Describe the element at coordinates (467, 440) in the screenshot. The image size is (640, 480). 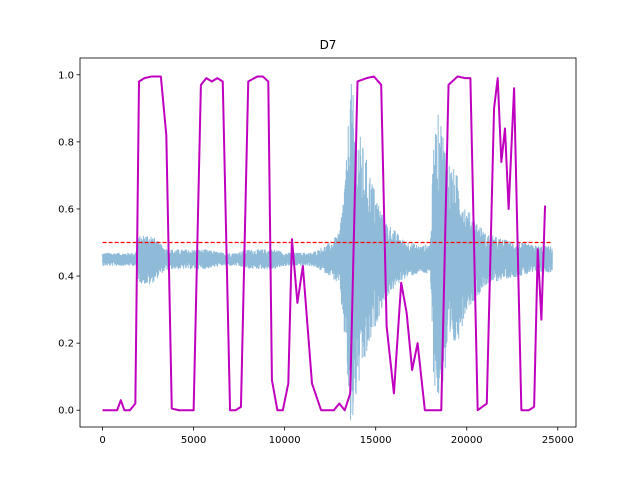
I see `x-tick-label: 20000` at that location.